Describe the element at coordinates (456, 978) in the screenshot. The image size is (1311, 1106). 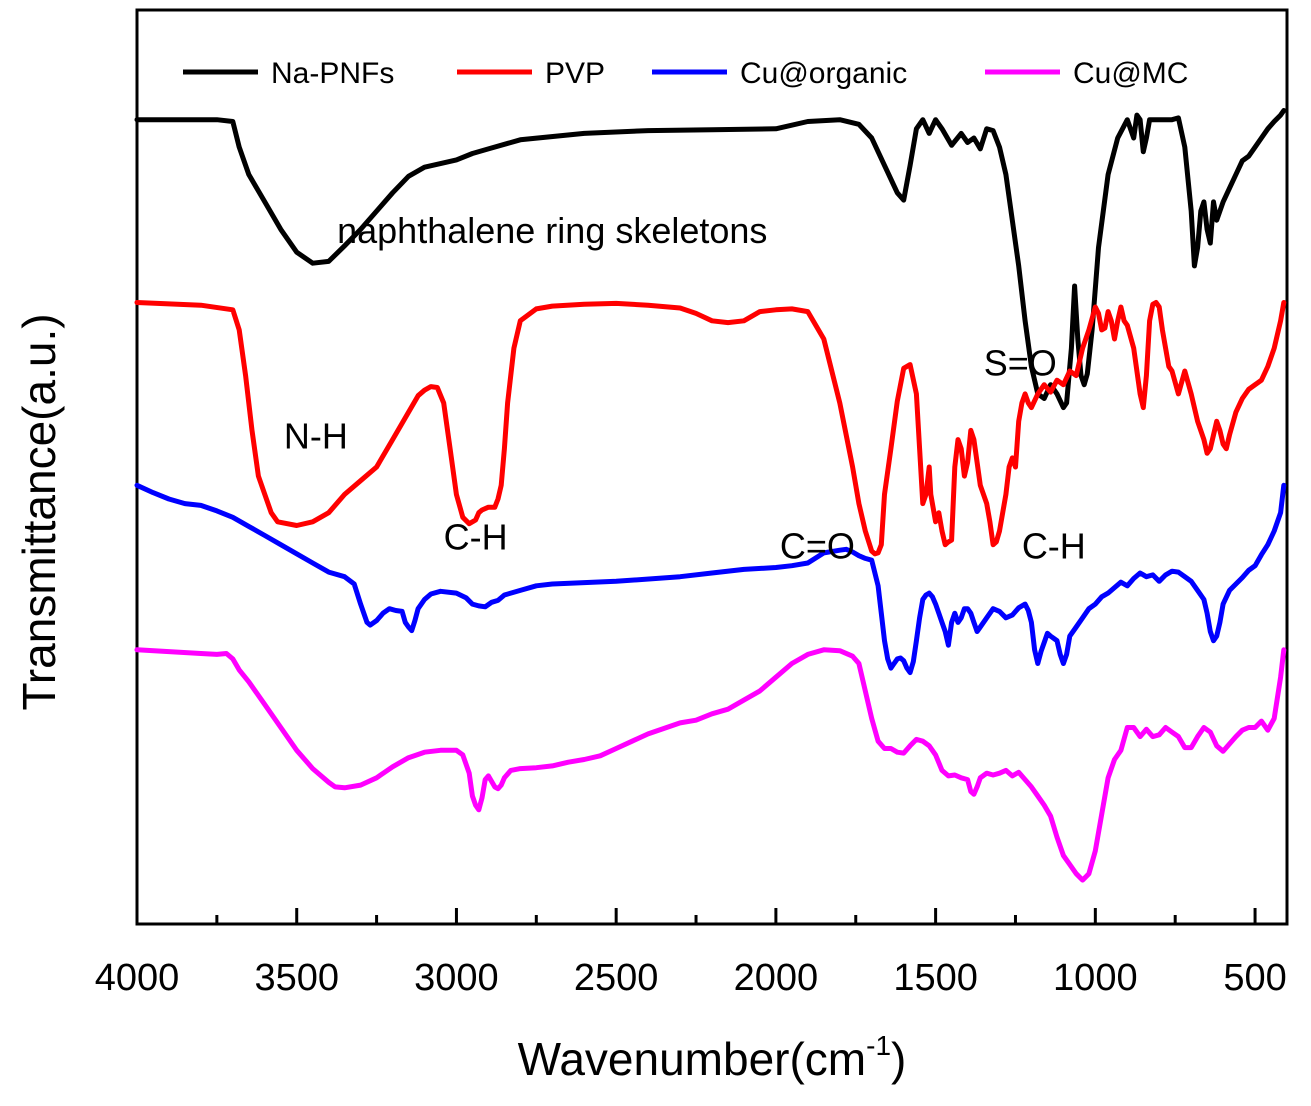
I see `x-tick-label-3000: 3000` at that location.